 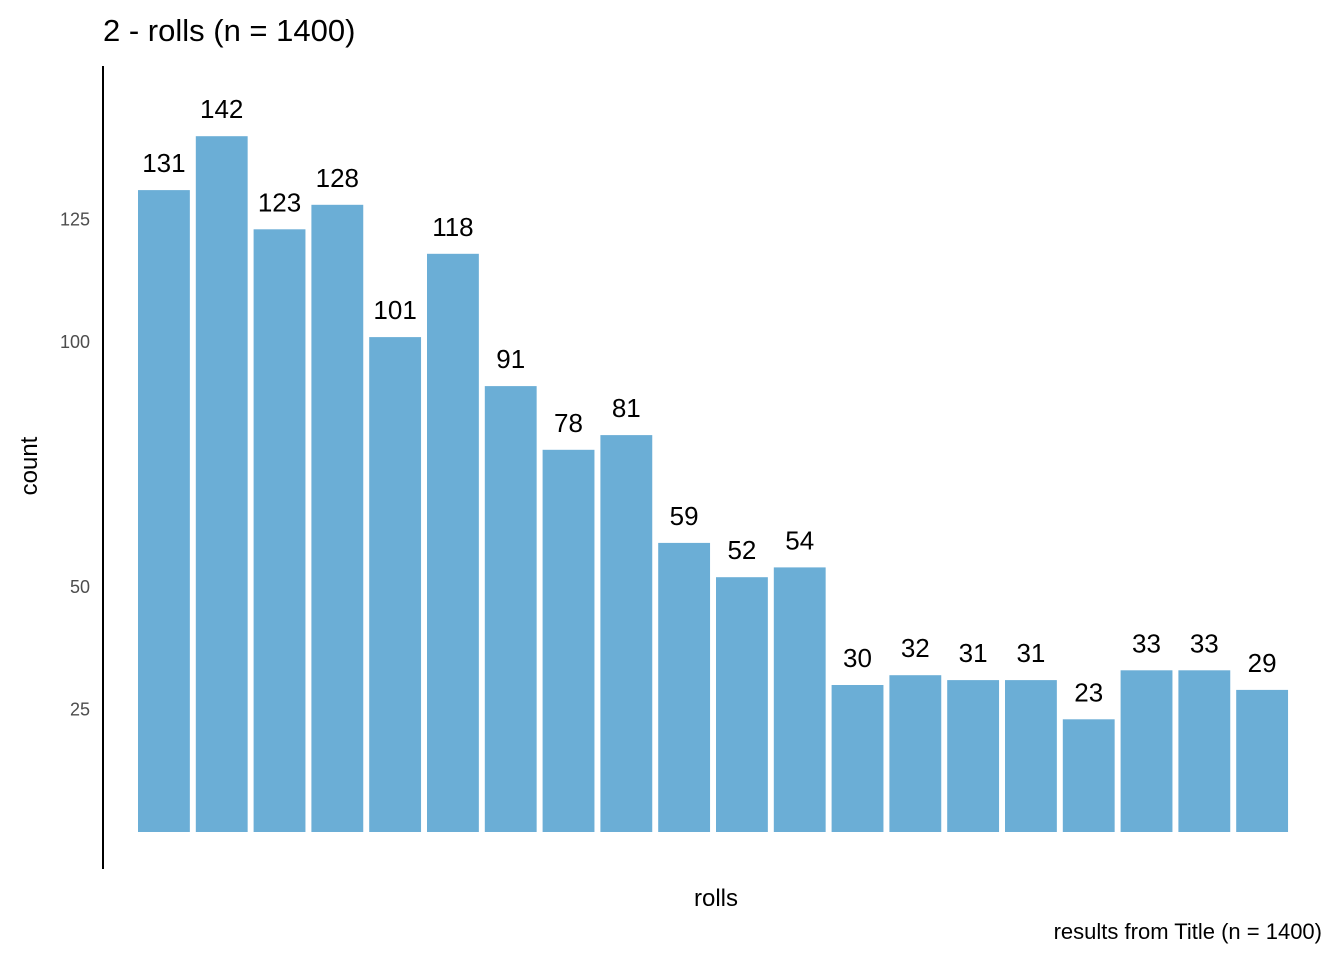 What do you see at coordinates (1030, 653) in the screenshot?
I see `data-label-16: 31` at bounding box center [1030, 653].